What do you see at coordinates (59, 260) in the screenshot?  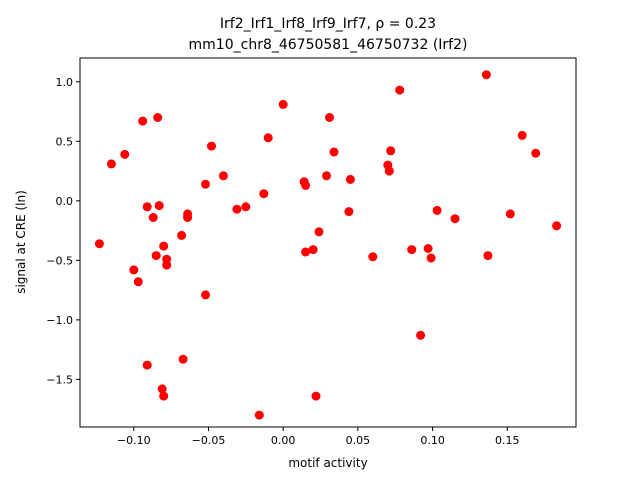 I see `y-tick-label: −0.5` at bounding box center [59, 260].